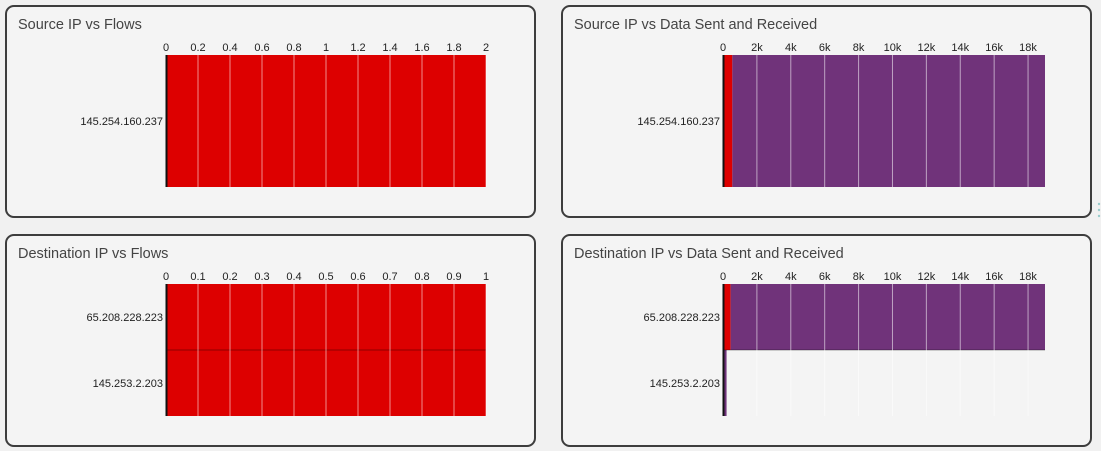 The image size is (1101, 451). What do you see at coordinates (709, 254) in the screenshot?
I see `panel-title: Destination IP vs Data Sent and Received` at bounding box center [709, 254].